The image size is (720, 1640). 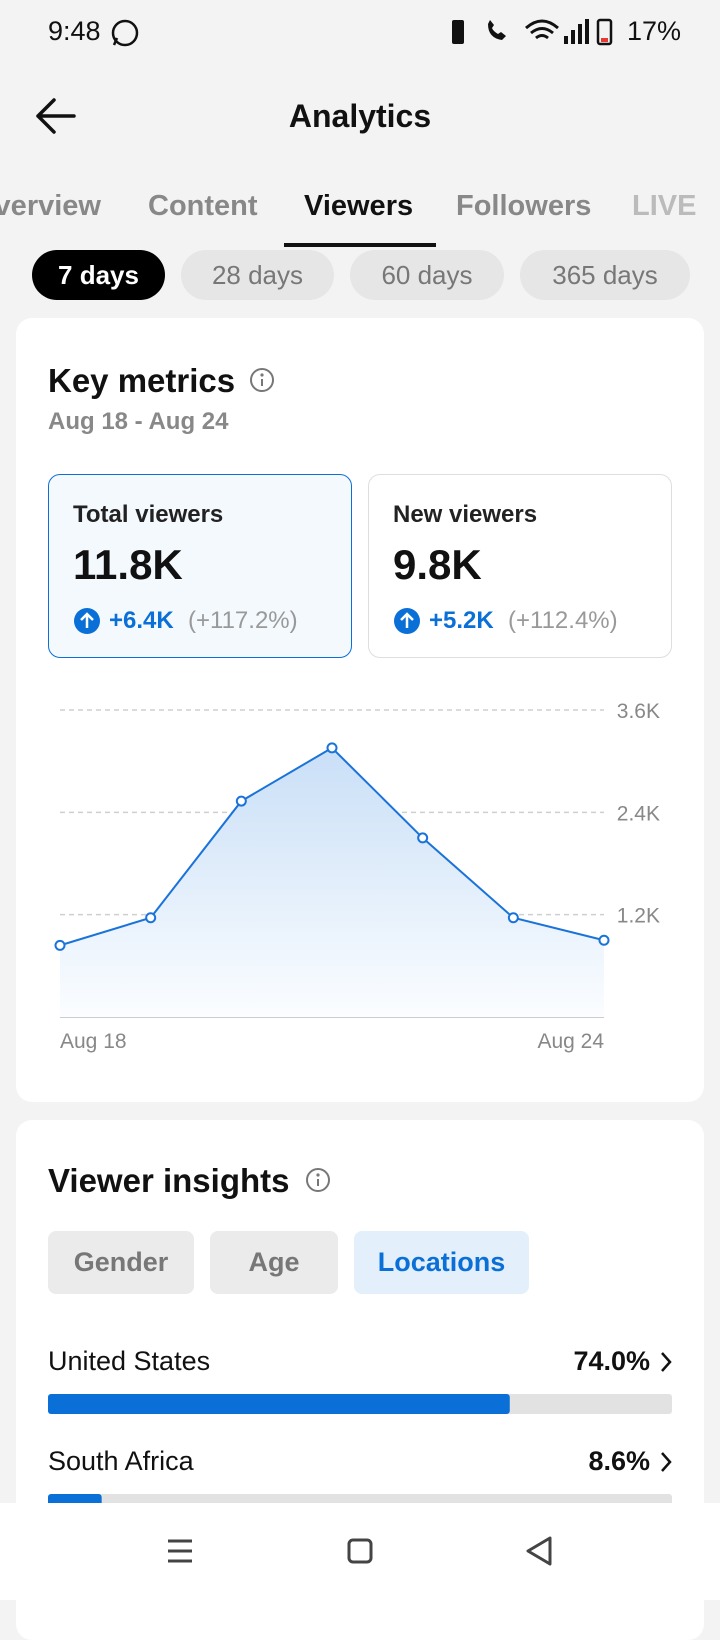 I want to click on back-button, so click(x=56, y=116).